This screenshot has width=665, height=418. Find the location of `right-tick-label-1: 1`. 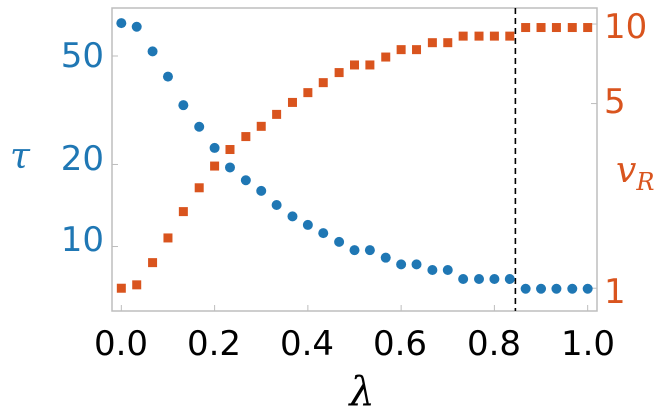

right-tick-label-1: 1 is located at coordinates (615, 292).